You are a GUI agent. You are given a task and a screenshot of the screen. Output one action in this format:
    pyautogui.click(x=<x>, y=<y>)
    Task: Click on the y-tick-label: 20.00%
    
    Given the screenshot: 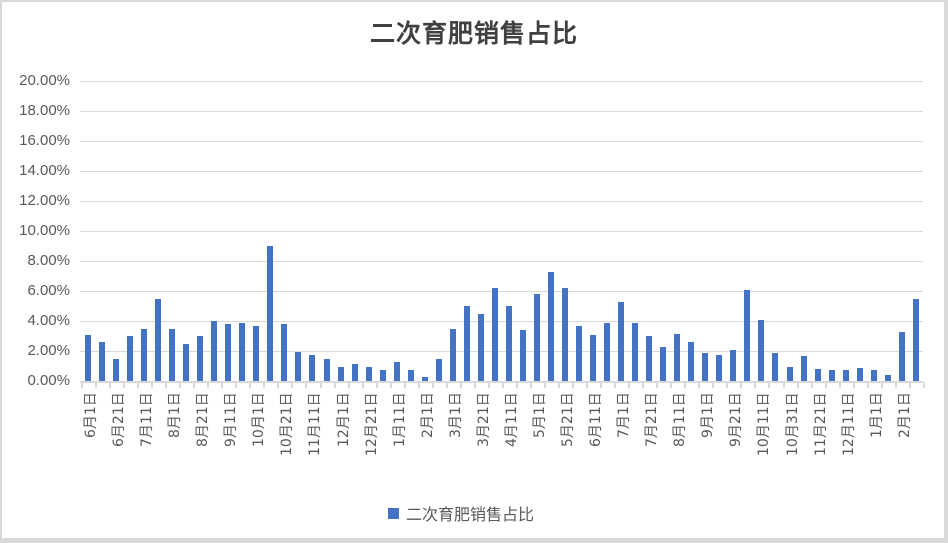 What is the action you would take?
    pyautogui.click(x=44, y=80)
    